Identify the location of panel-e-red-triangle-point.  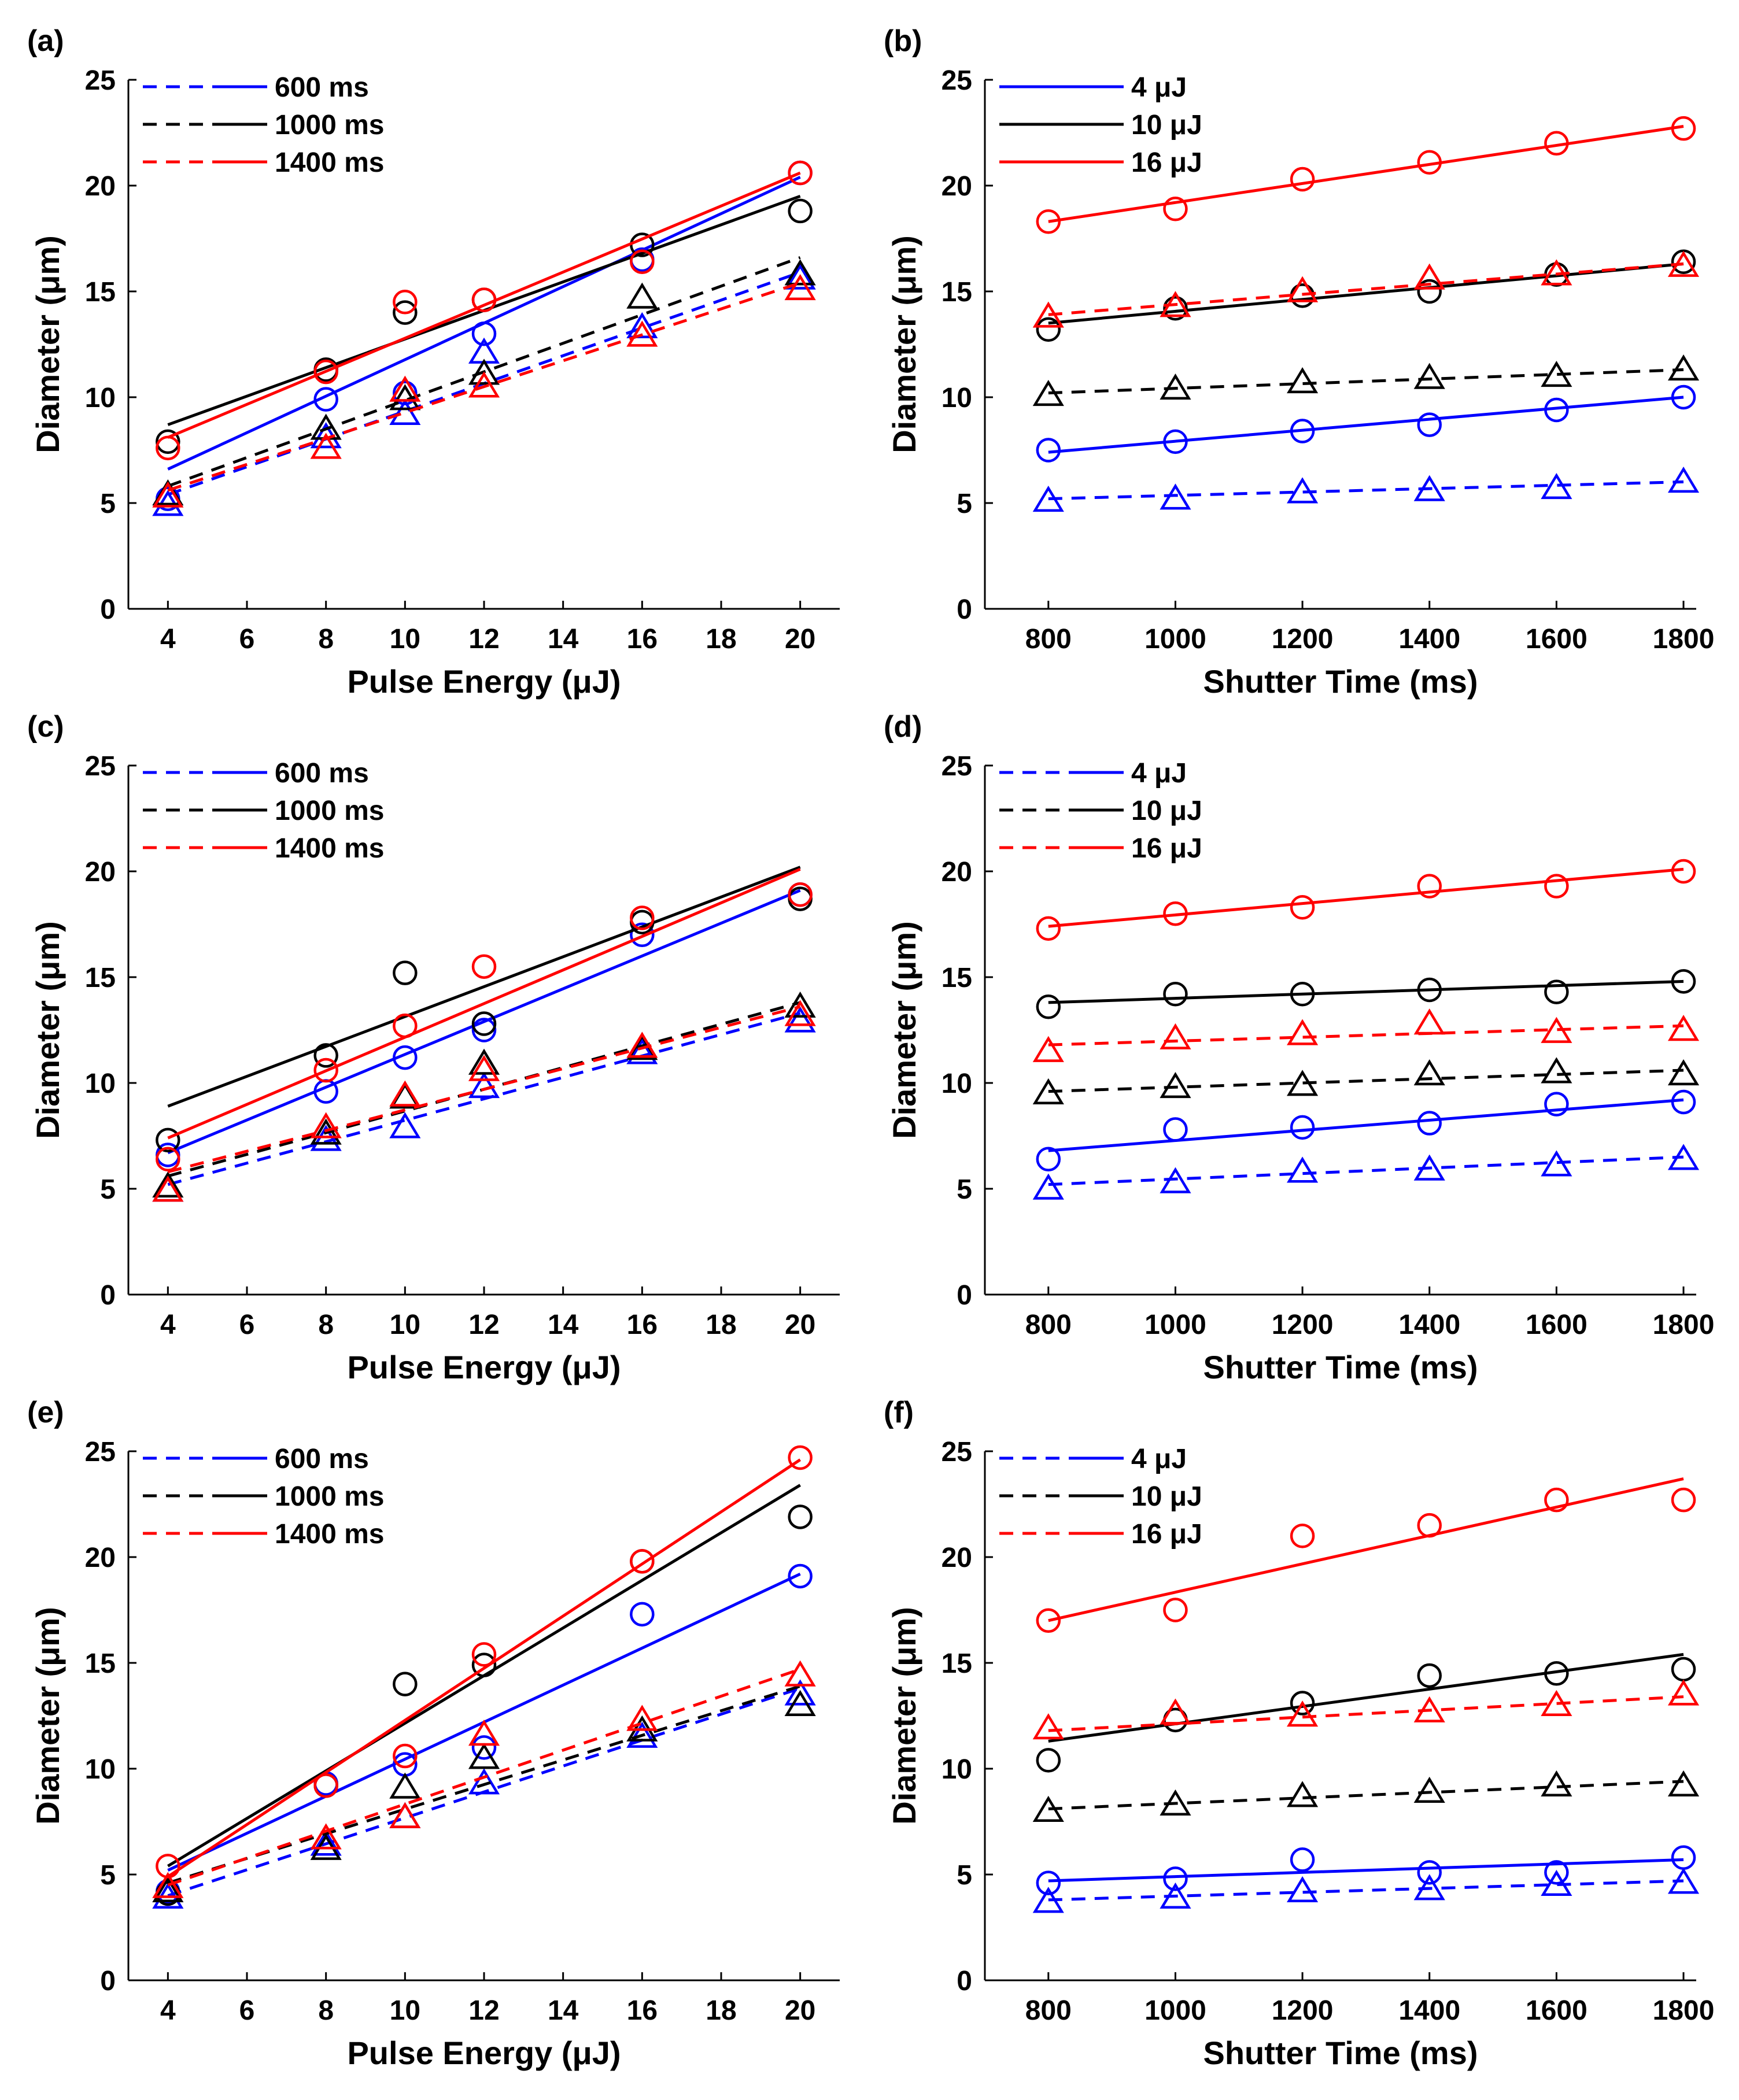
(642, 1718).